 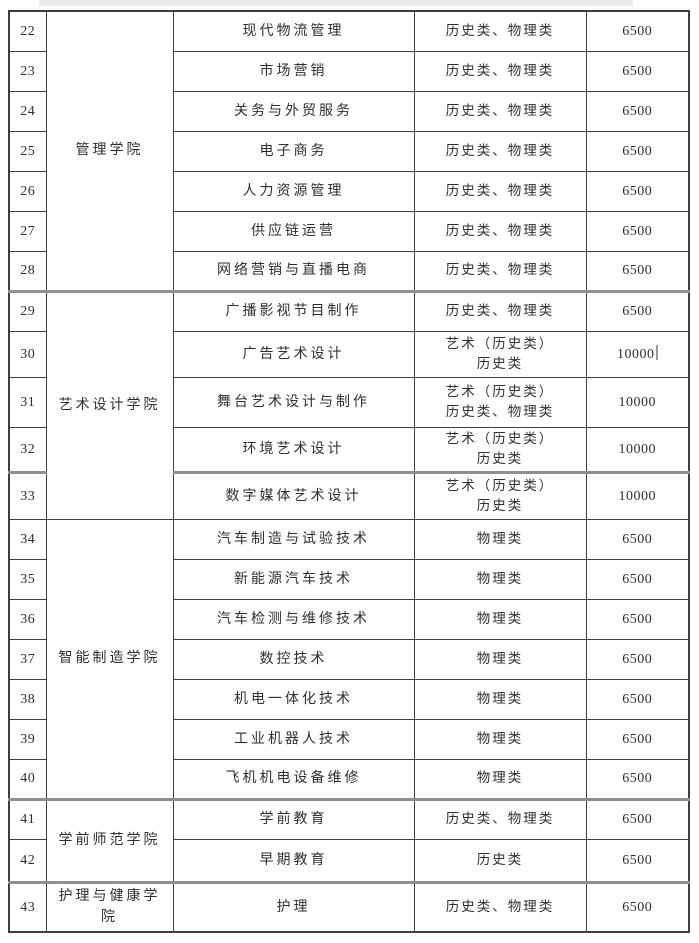 I want to click on major-cell: 学前教育, so click(x=293, y=818).